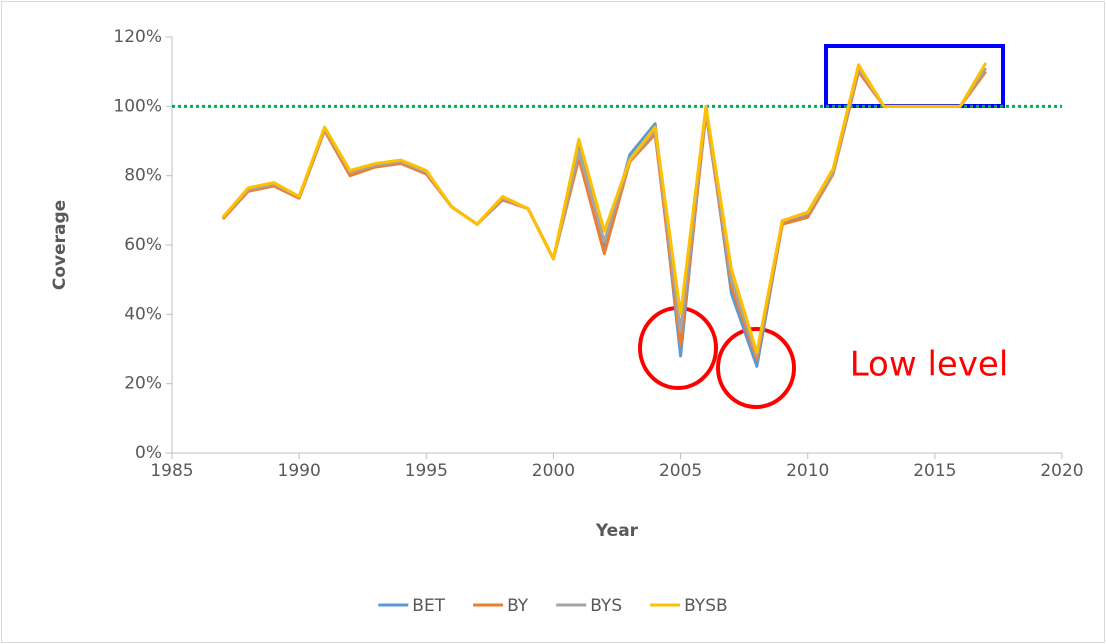 The height and width of the screenshot is (644, 1106). I want to click on x-tick-label: 1985, so click(171, 471).